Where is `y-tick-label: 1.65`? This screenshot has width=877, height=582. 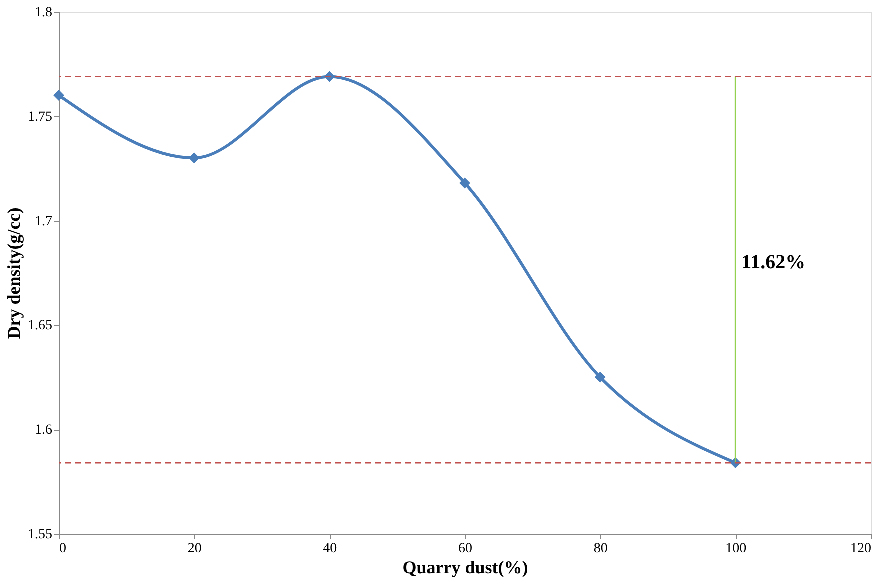 y-tick-label: 1.65 is located at coordinates (40, 326).